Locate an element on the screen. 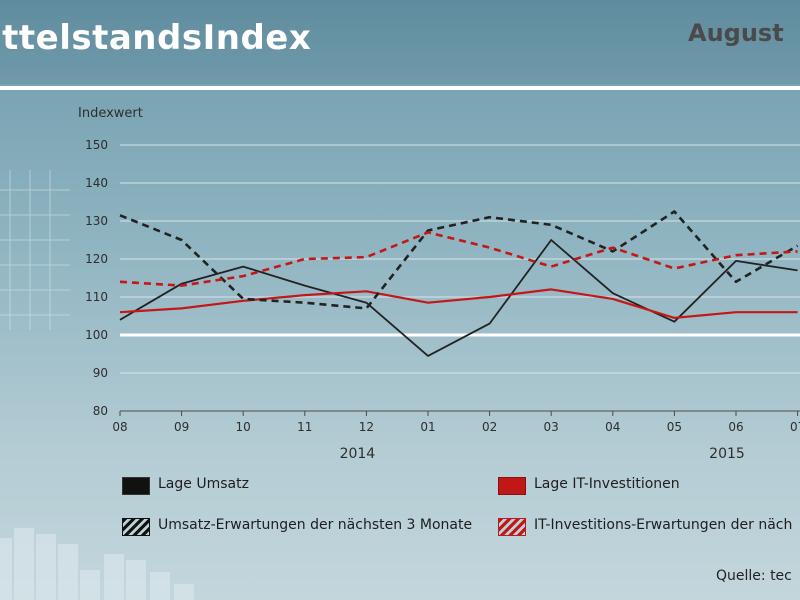 This screenshot has width=800, height=600. legend-label: Lage IT-Investitionen is located at coordinates (607, 484).